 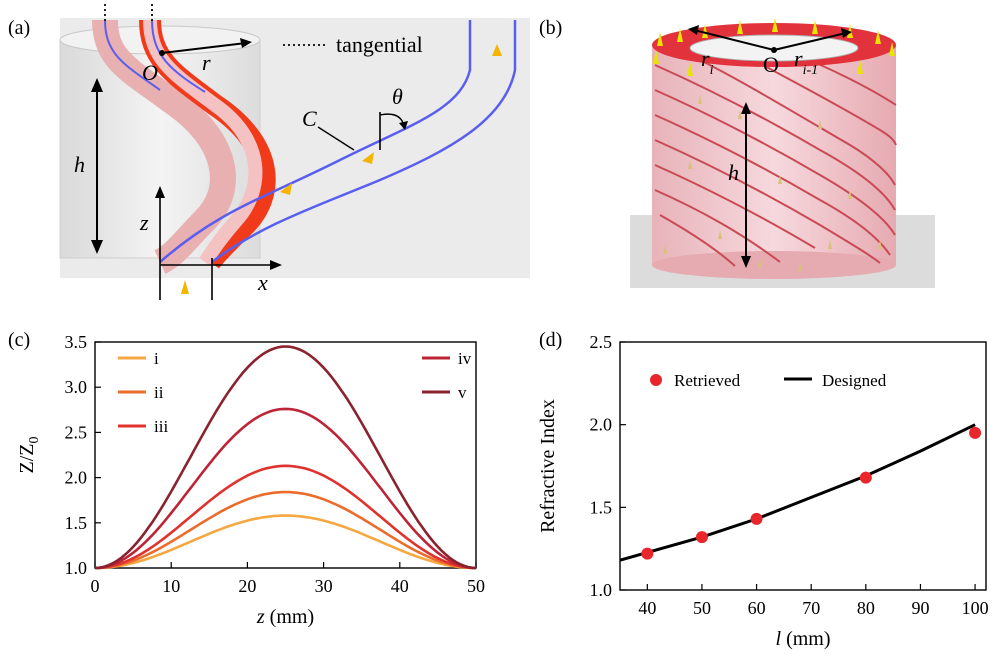 I want to click on ri-arrowhead, so click(x=693, y=30).